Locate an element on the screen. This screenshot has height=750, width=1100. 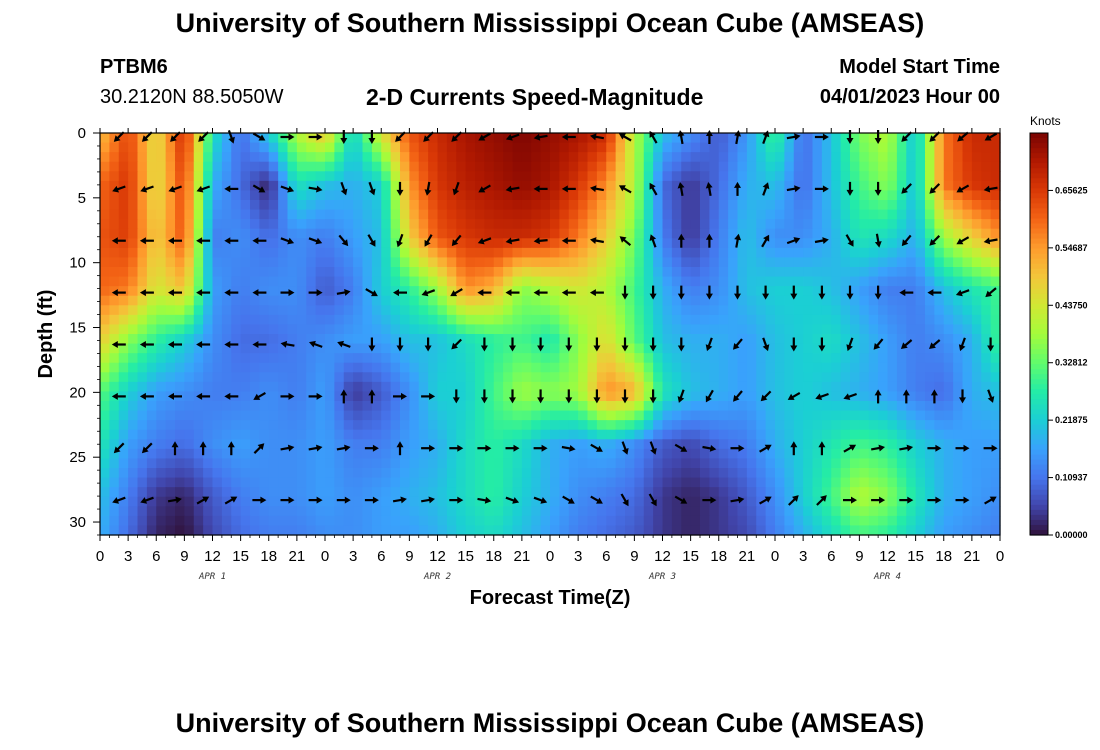
colorbar-segment is located at coordinates (1039, 181).